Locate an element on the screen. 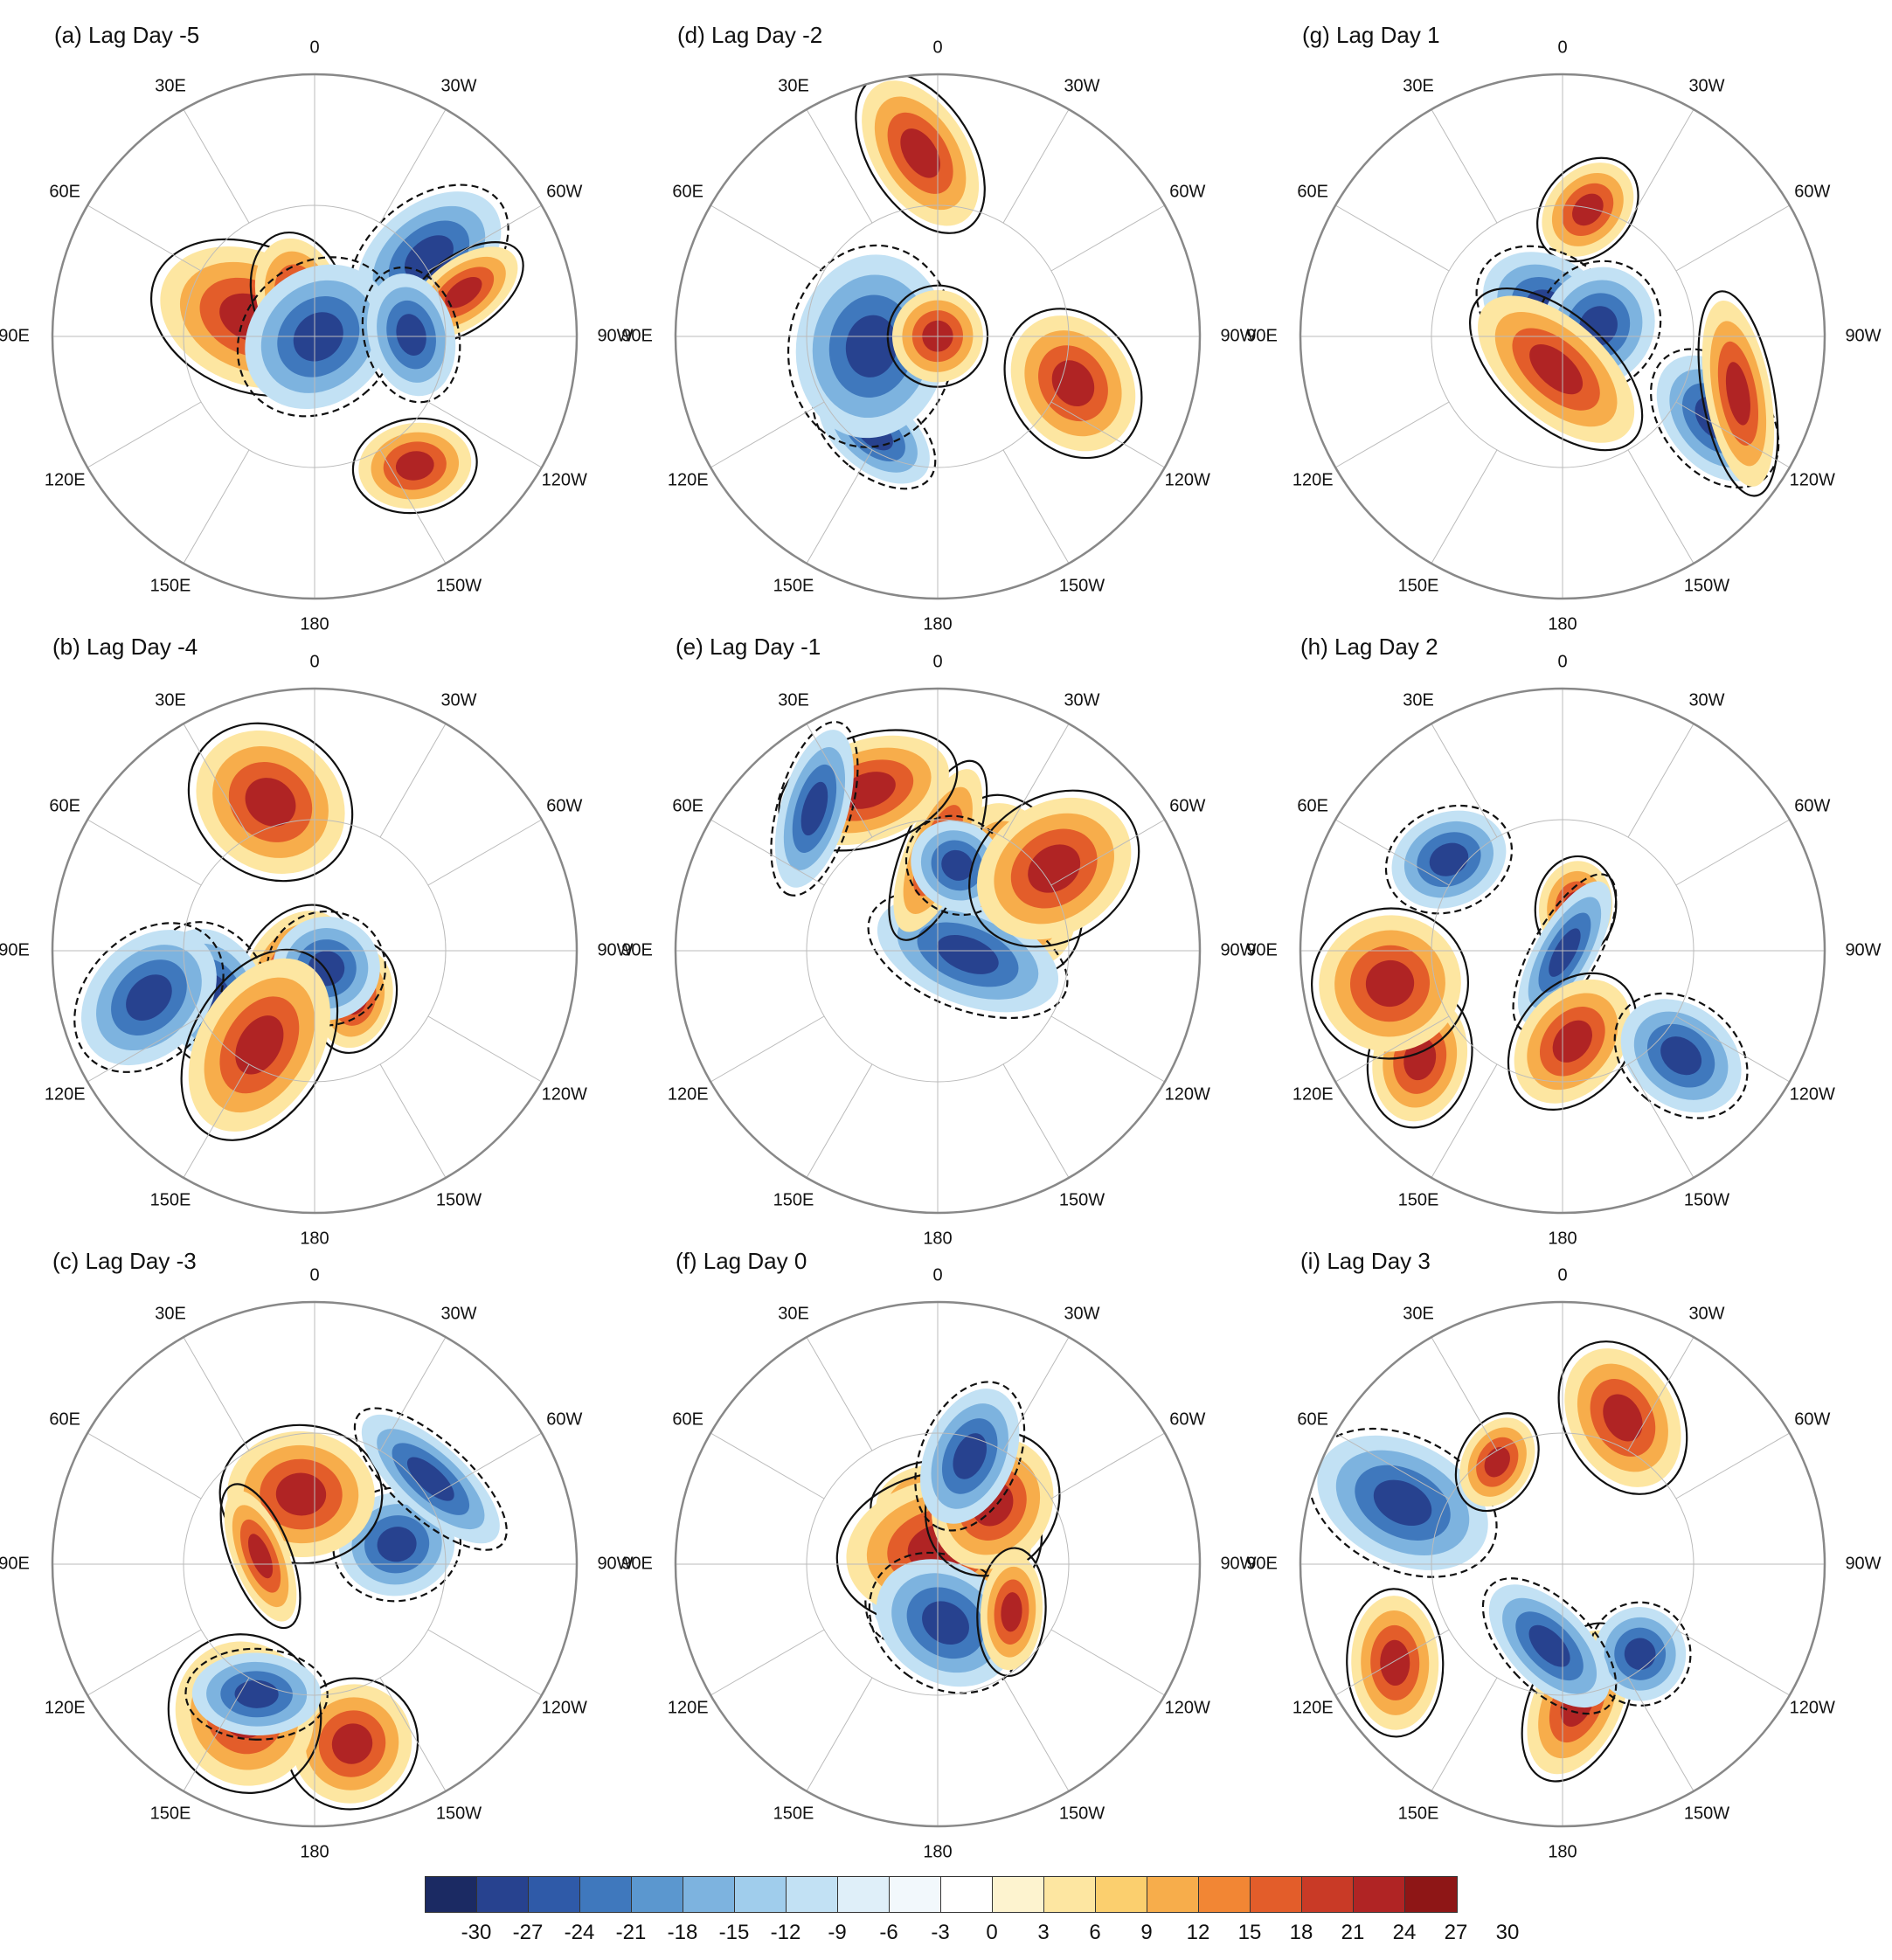  colorbar-tick-label: -9 is located at coordinates (837, 1932).